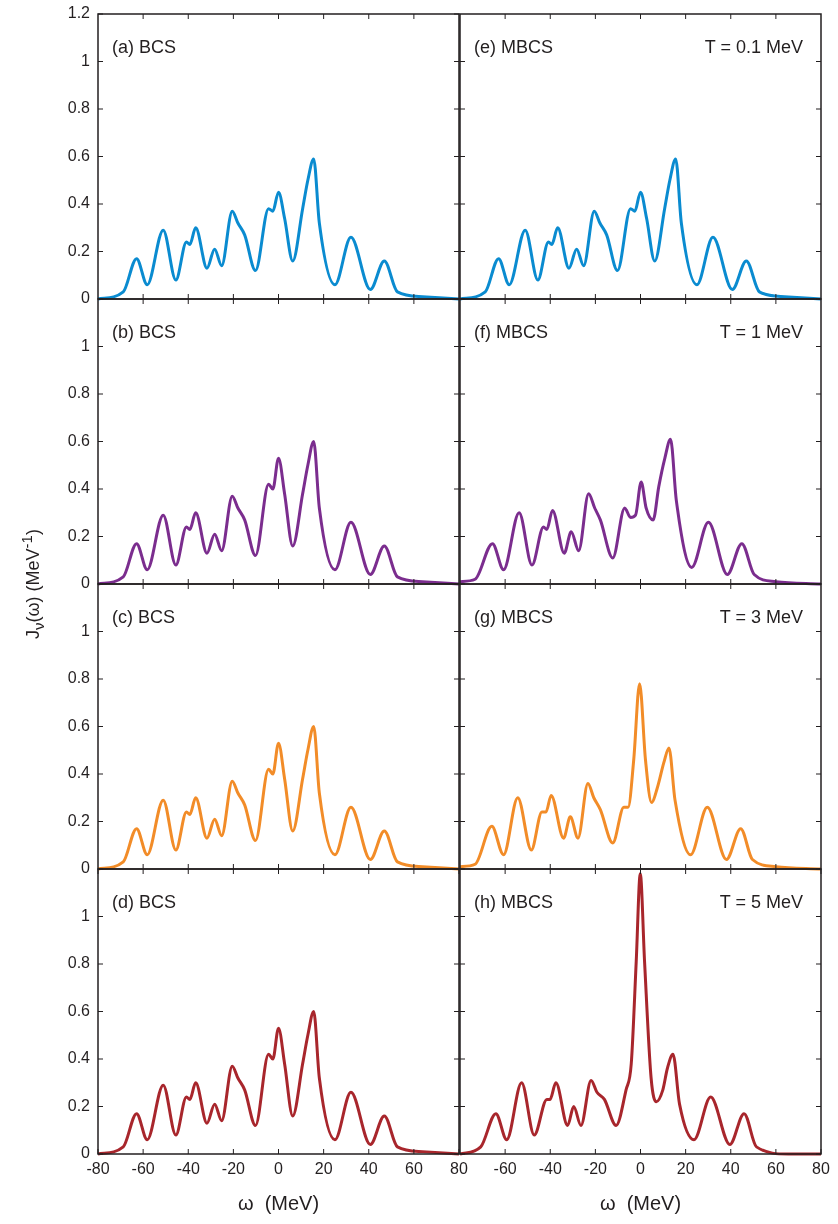 The image size is (838, 1224). Describe the element at coordinates (144, 331) in the screenshot. I see `annotation: (b) BCS` at that location.